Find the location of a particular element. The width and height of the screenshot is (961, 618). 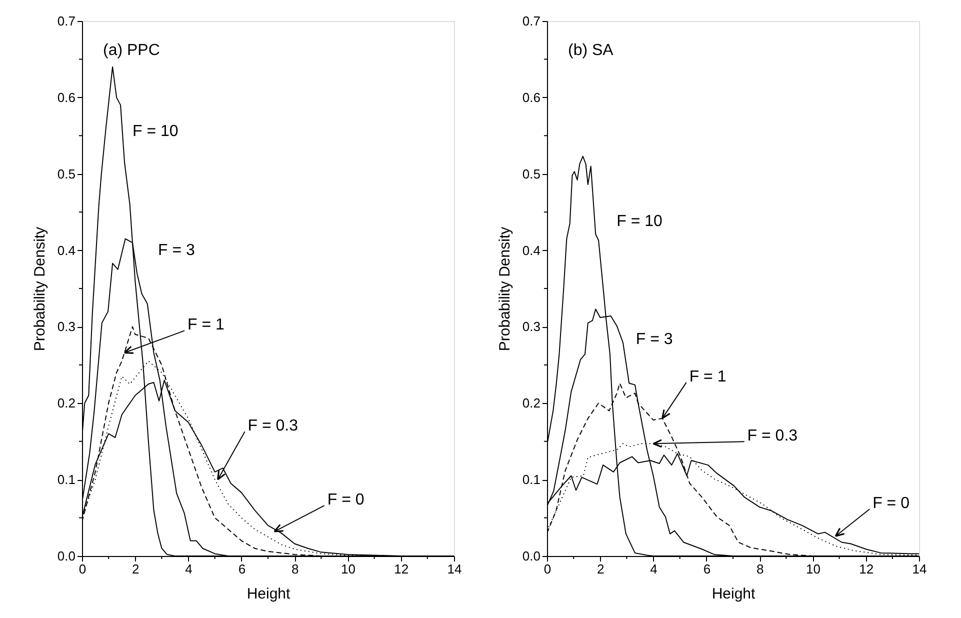

annotation: (a) PPC is located at coordinates (131, 50).